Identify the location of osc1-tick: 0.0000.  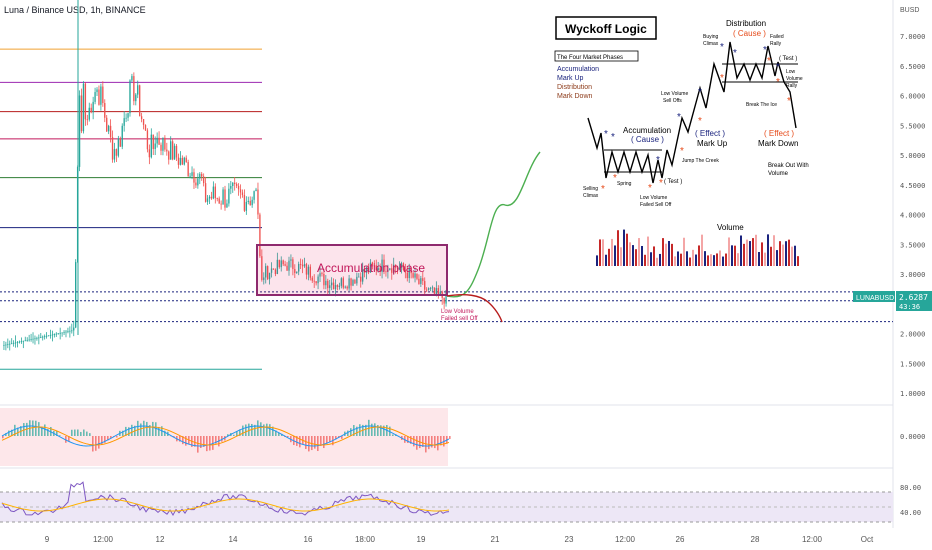
(912, 437).